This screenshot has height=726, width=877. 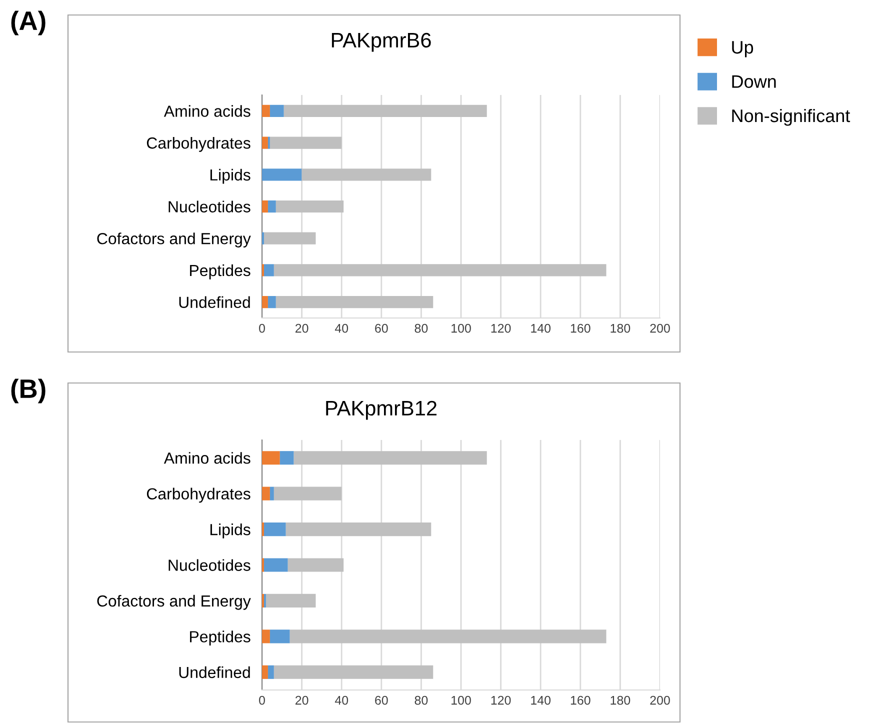 I want to click on text: (A), so click(x=28, y=23).